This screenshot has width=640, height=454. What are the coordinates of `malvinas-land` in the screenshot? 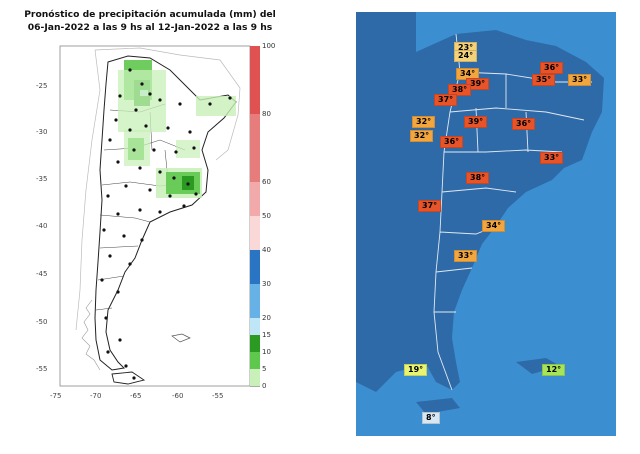 It's located at (538, 366).